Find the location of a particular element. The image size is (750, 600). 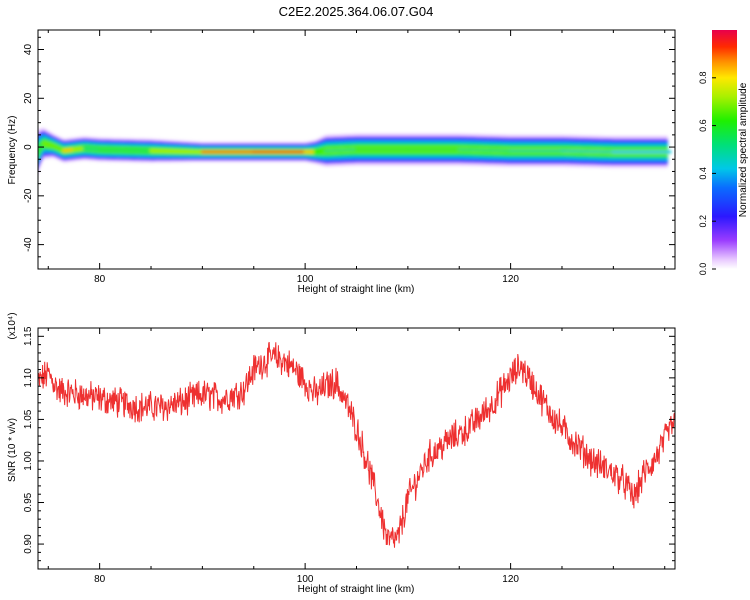

colorbar-tick-label: 0.2 is located at coordinates (703, 221).